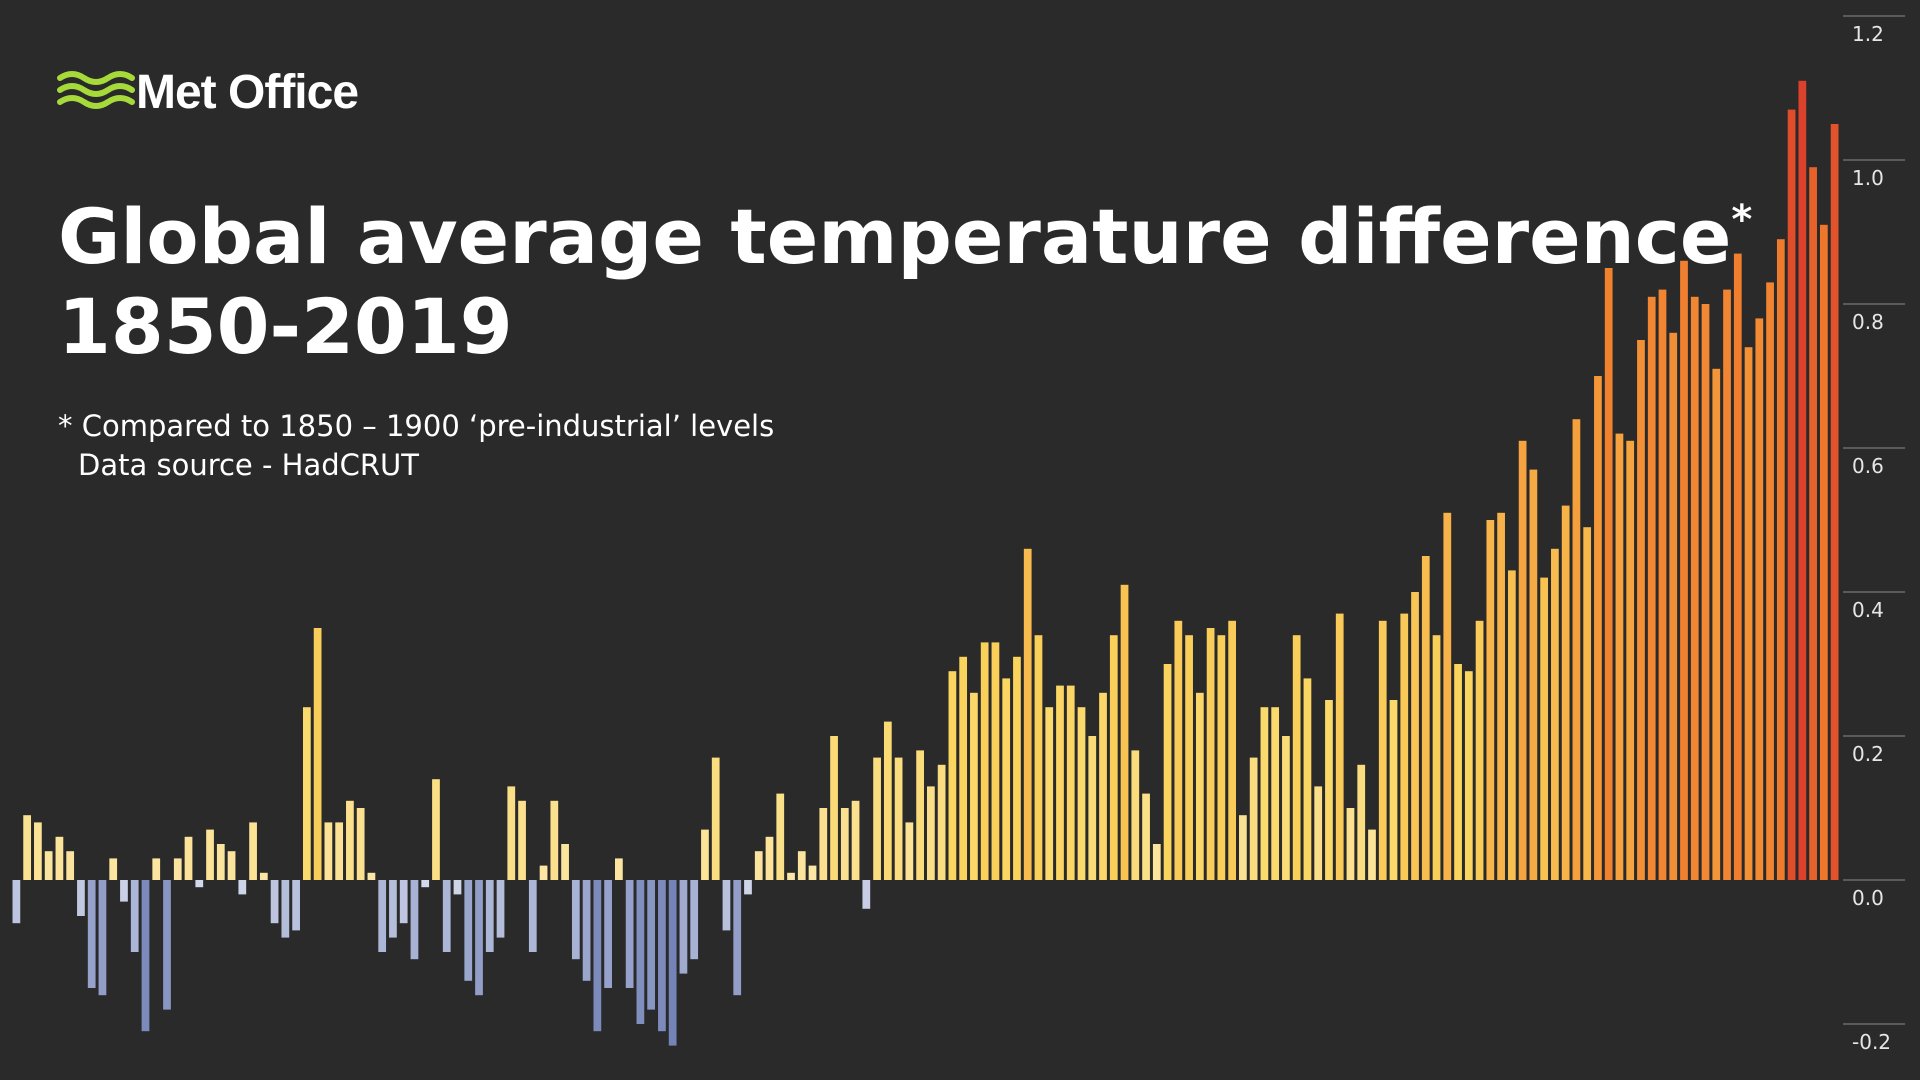 This screenshot has height=1080, width=1920. What do you see at coordinates (1868, 34) in the screenshot?
I see `y-tick-label: 1.2` at bounding box center [1868, 34].